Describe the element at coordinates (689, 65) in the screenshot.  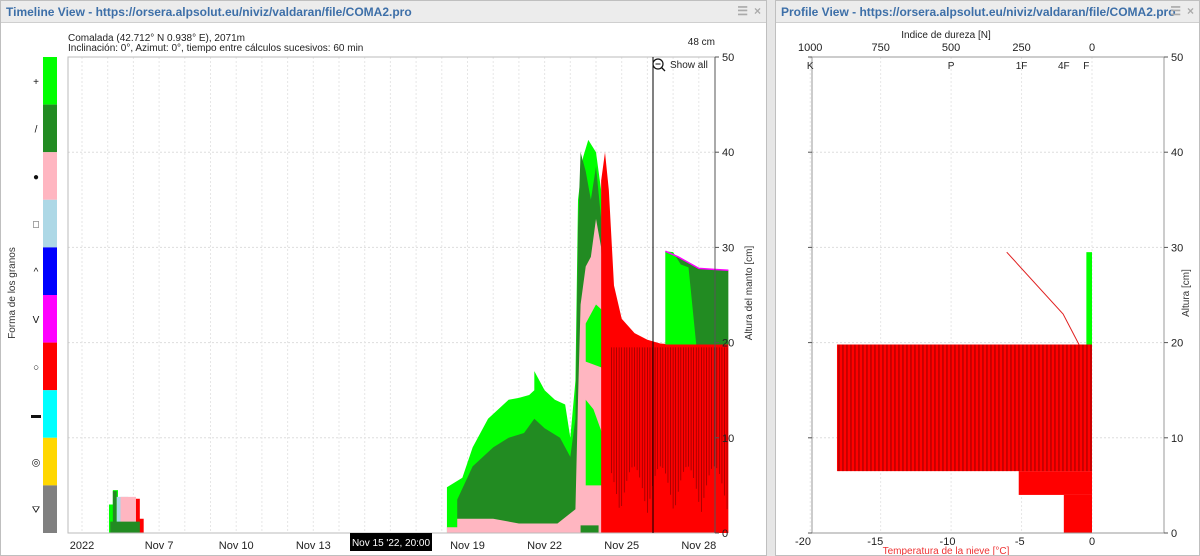
I see `show-all-label: Show all` at that location.